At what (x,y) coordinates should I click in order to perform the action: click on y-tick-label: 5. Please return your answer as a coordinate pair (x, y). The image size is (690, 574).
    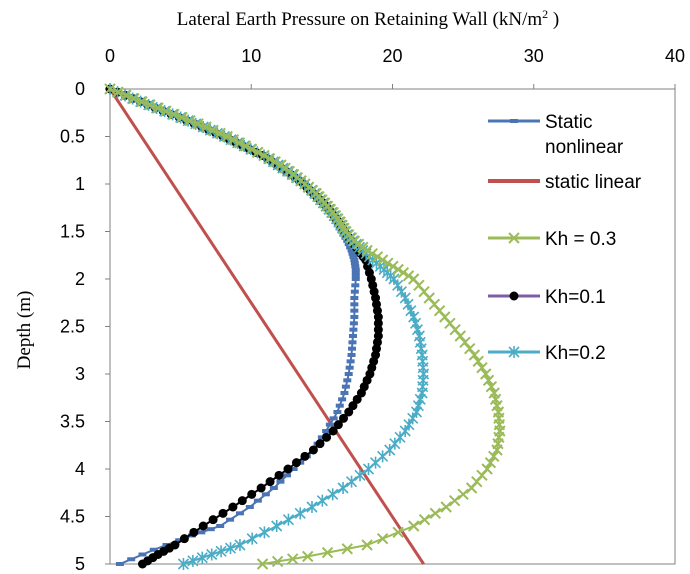
    Looking at the image, I should click on (80, 564).